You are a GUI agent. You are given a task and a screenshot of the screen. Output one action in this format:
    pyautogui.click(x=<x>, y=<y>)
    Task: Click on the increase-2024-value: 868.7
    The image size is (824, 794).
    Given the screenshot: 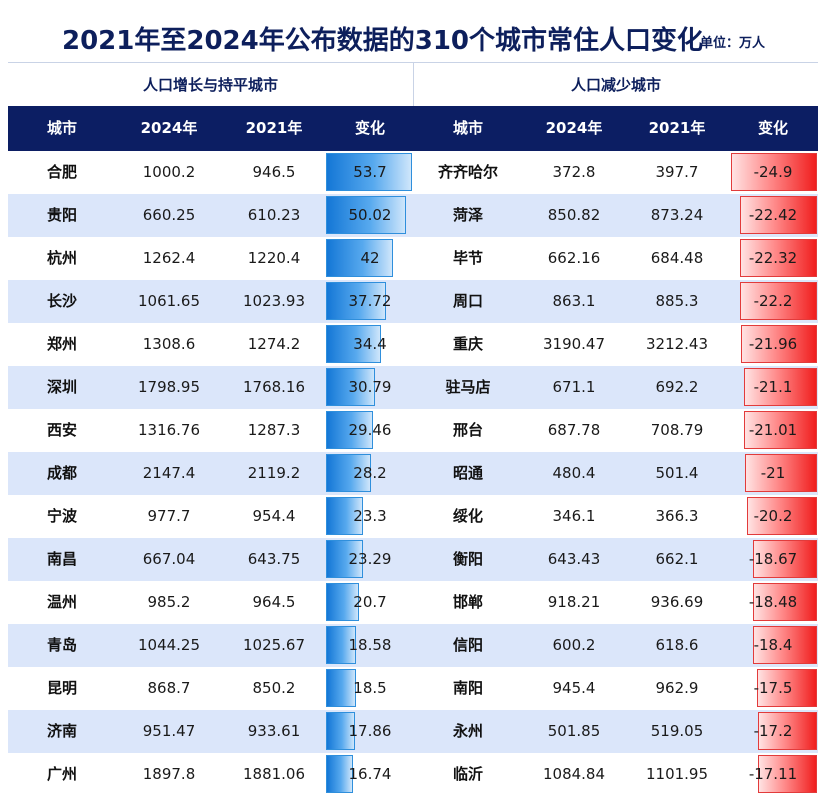 What is the action you would take?
    pyautogui.click(x=169, y=688)
    